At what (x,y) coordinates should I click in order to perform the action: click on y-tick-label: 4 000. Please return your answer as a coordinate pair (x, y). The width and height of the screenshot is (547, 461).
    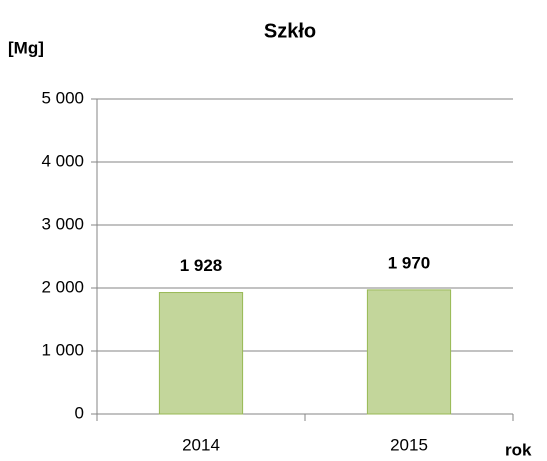
    Looking at the image, I should click on (62, 160).